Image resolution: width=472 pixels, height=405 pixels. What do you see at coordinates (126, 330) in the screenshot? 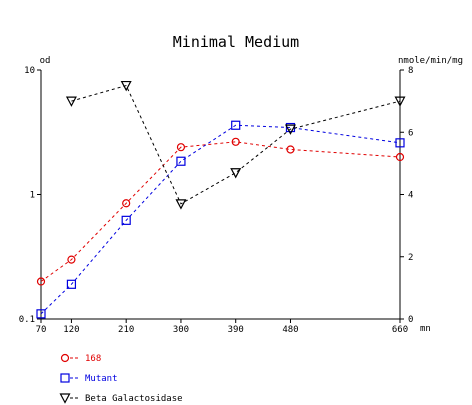
I see `x-tick-label: 210` at bounding box center [126, 330].